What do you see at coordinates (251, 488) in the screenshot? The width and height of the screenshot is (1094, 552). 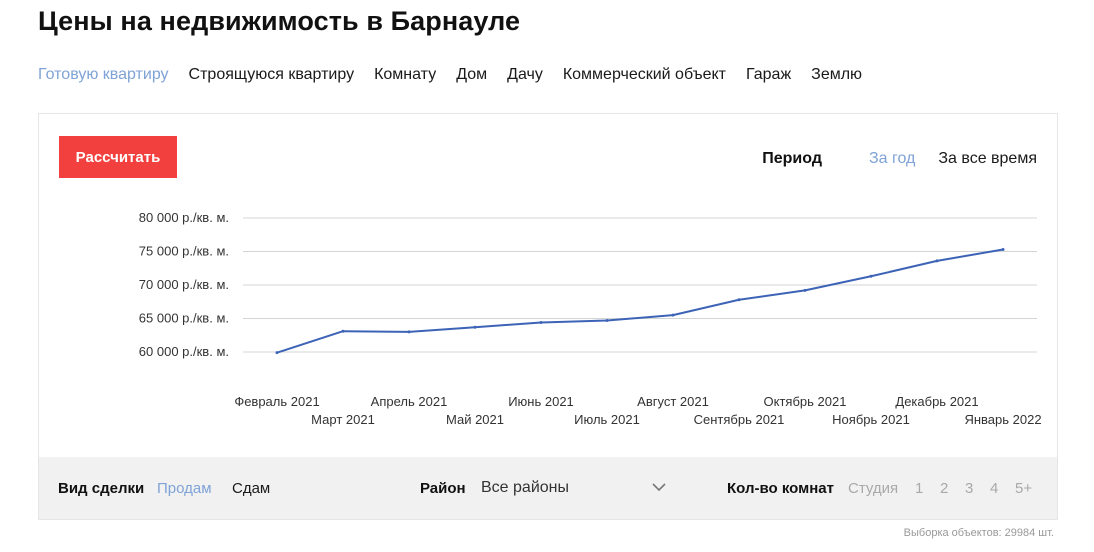 I see `deal-option-rent: Сдам` at bounding box center [251, 488].